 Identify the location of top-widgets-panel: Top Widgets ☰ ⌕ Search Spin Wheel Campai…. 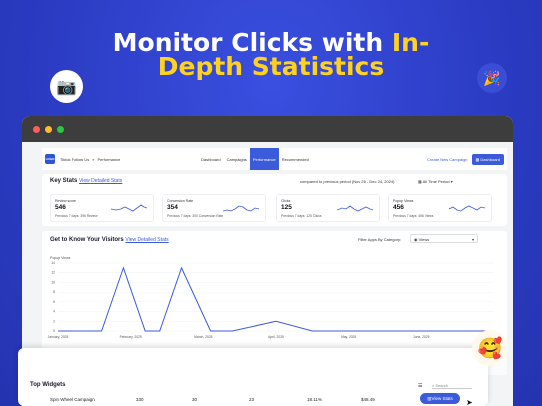
(253, 377).